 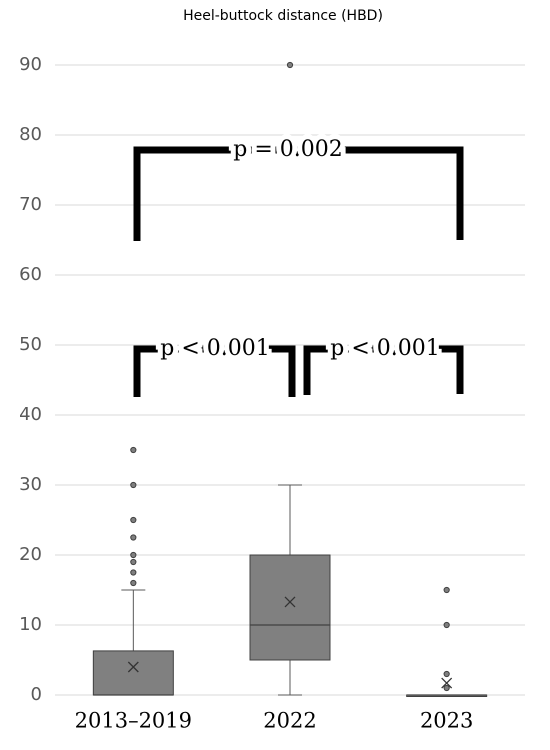 What do you see at coordinates (289, 721) in the screenshot?
I see `x-tick-label: 2022` at bounding box center [289, 721].